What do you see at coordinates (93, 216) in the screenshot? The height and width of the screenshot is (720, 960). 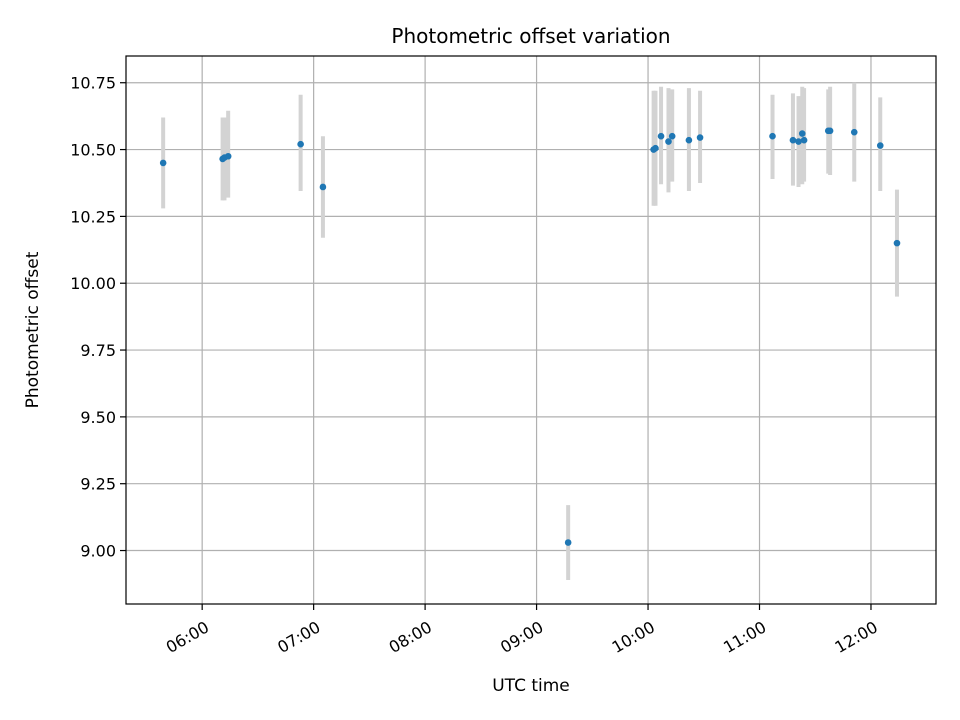 I see `y-tick-label: 10.25` at bounding box center [93, 216].